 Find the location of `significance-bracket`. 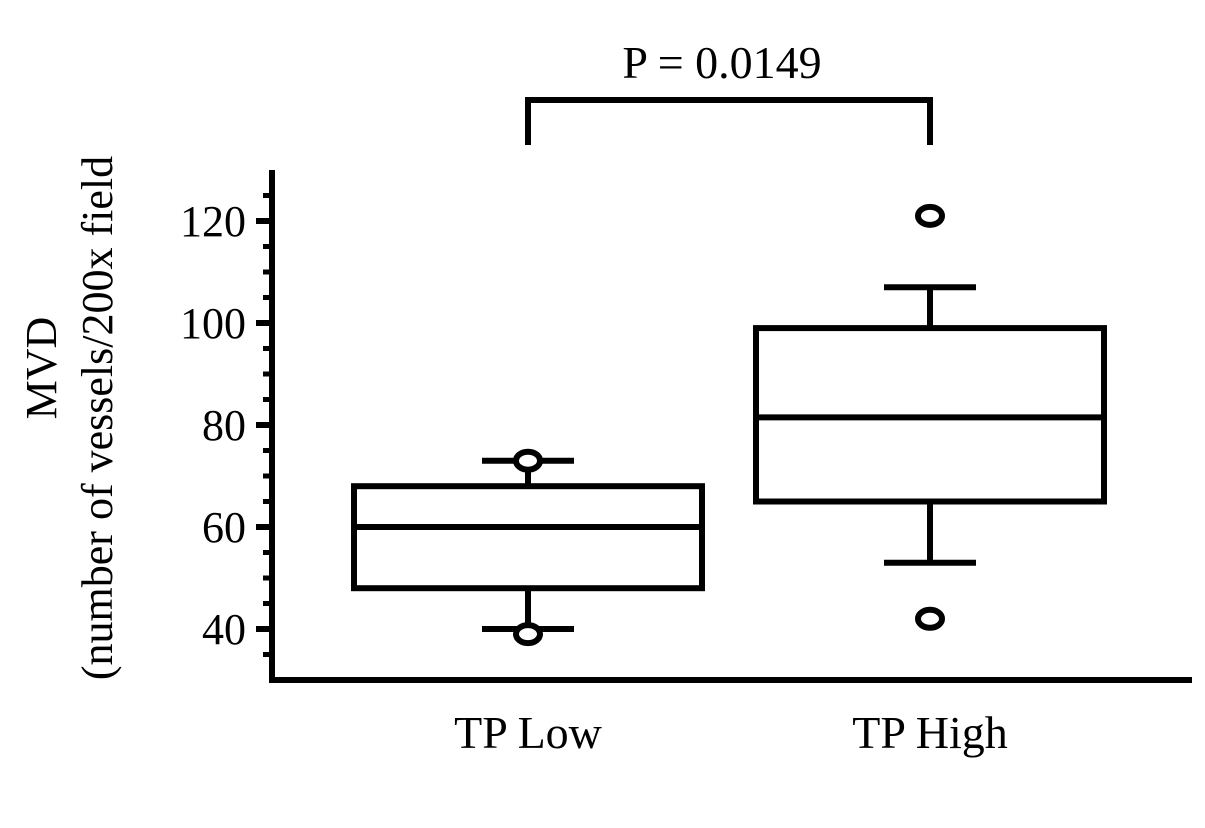

significance-bracket is located at coordinates (729, 121).